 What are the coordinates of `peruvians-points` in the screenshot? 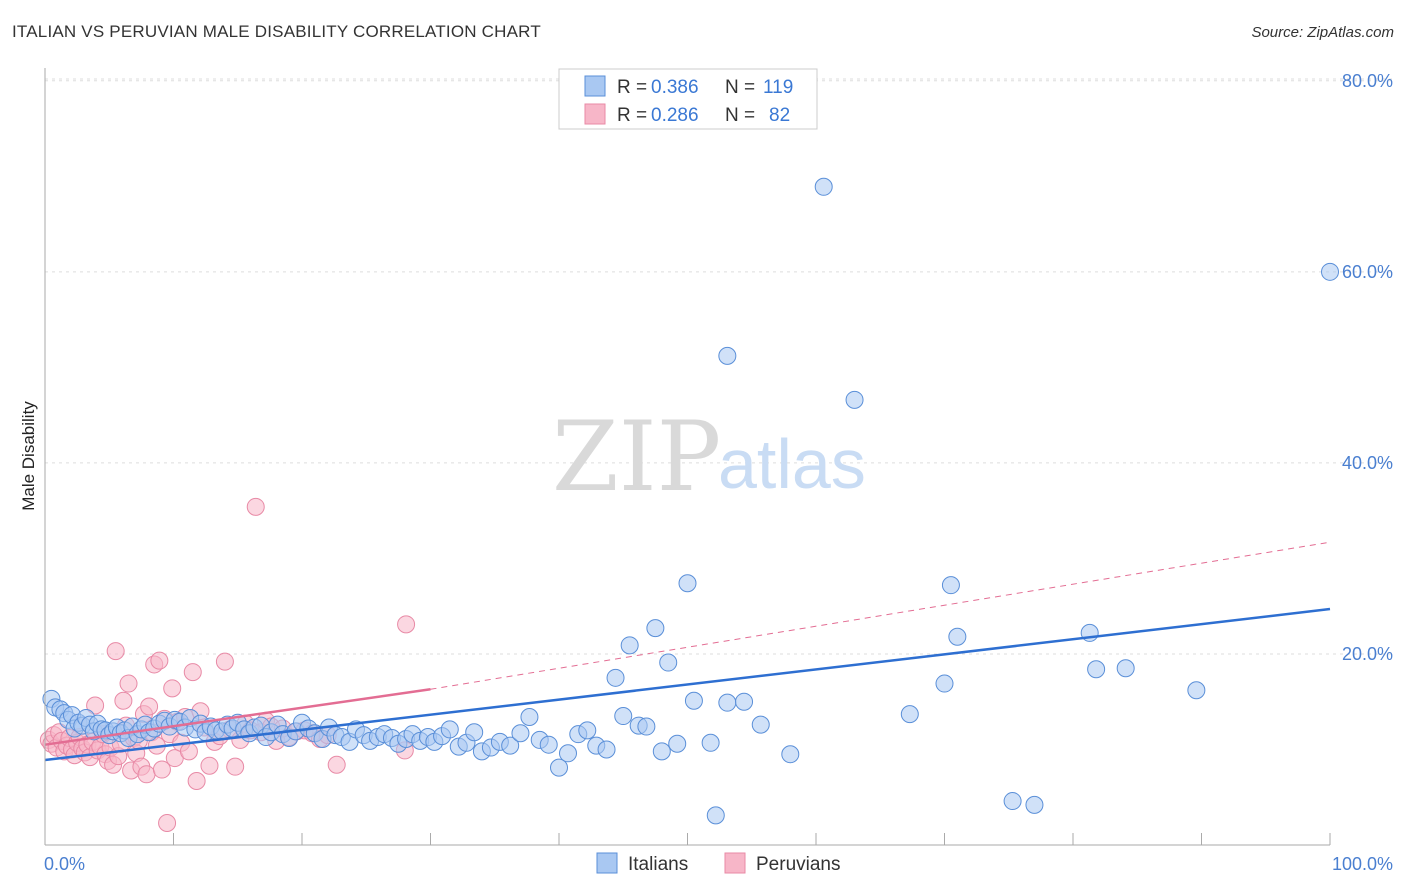 It's located at (227, 665).